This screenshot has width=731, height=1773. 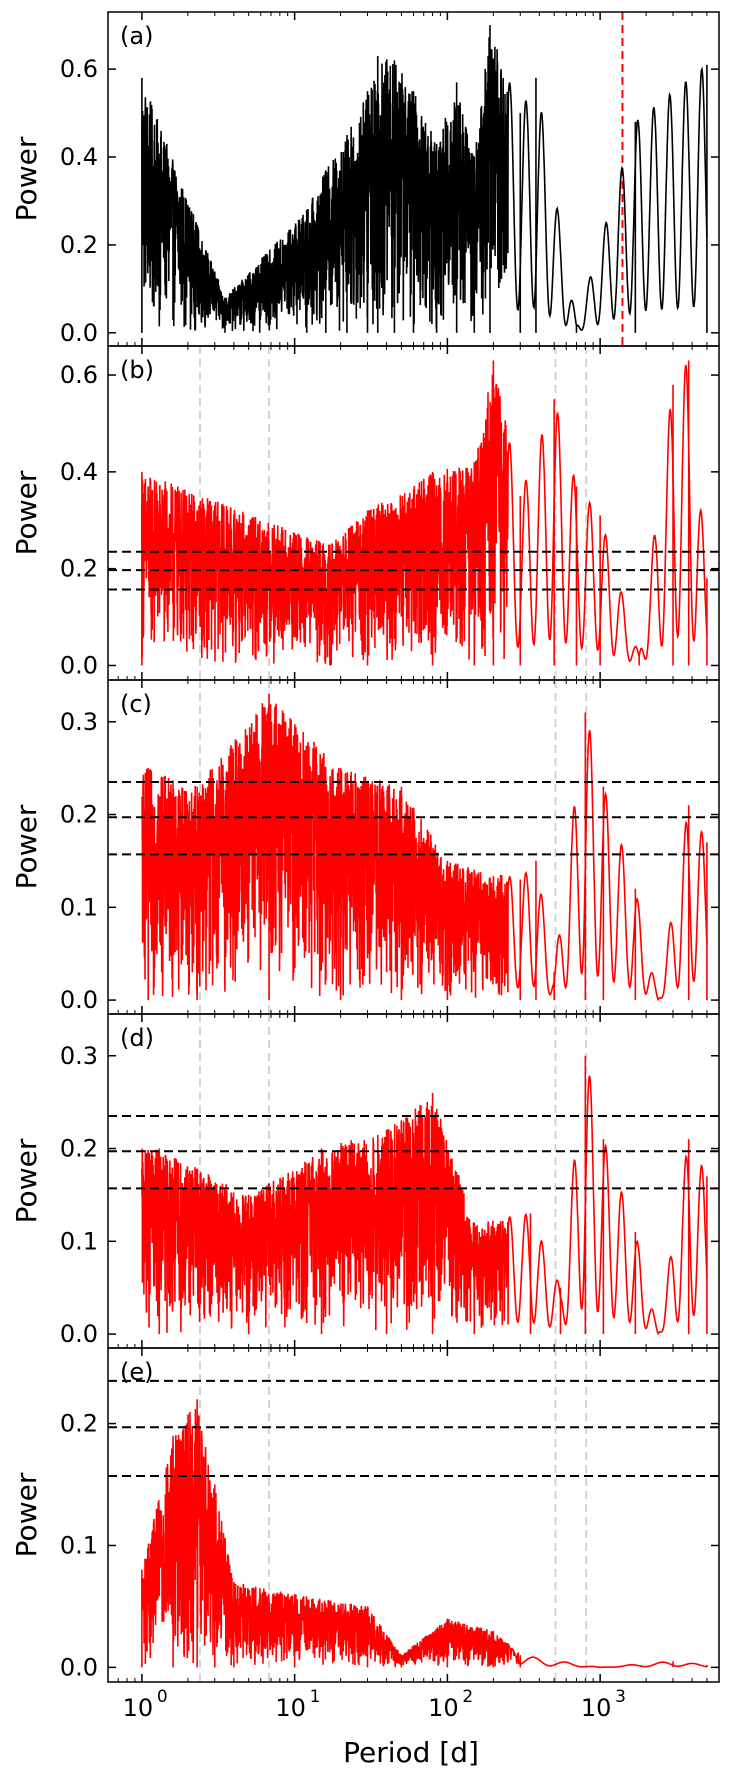 What do you see at coordinates (620, 1697) in the screenshot?
I see `x-tick-exponent: 3` at bounding box center [620, 1697].